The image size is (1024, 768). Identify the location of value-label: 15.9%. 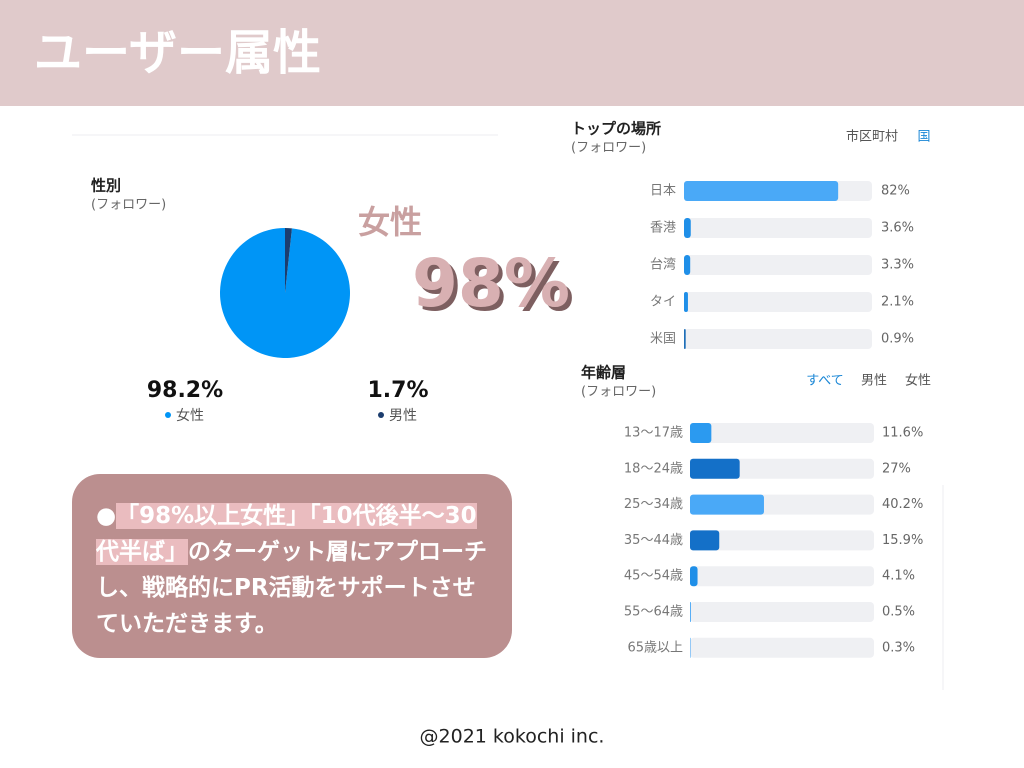
(902, 540).